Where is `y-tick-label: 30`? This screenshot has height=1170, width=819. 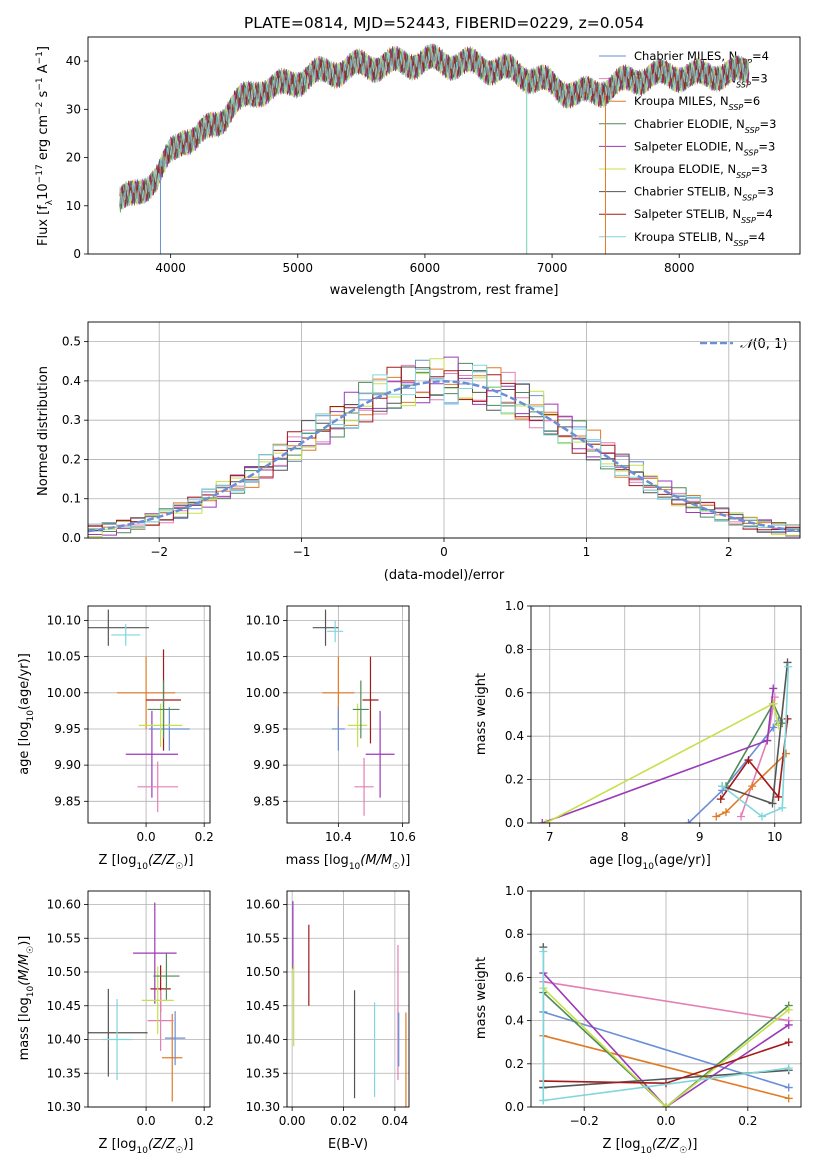
y-tick-label: 30 is located at coordinates (73, 109).